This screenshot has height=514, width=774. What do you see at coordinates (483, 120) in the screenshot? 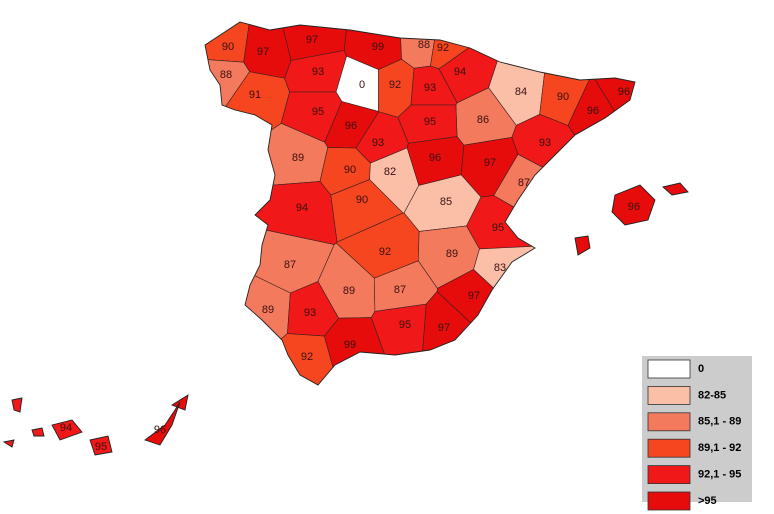
I see `province-label: 86` at bounding box center [483, 120].